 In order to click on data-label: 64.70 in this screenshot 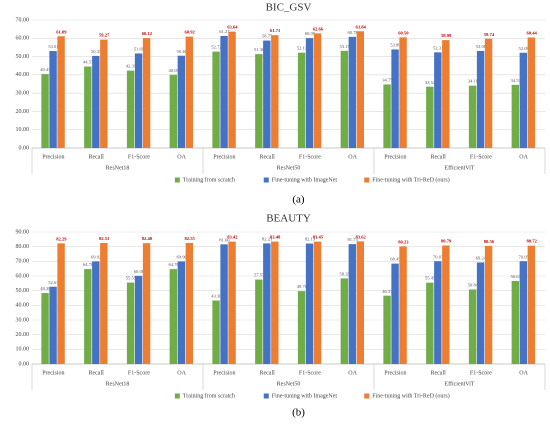, I will do `click(173, 264)`.